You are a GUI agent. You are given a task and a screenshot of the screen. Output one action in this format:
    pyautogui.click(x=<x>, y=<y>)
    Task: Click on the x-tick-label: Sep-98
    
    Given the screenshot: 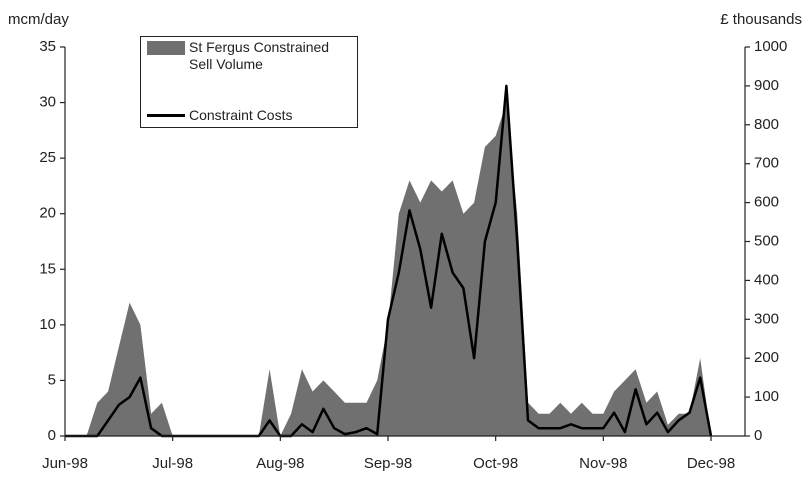 What is the action you would take?
    pyautogui.click(x=388, y=463)
    